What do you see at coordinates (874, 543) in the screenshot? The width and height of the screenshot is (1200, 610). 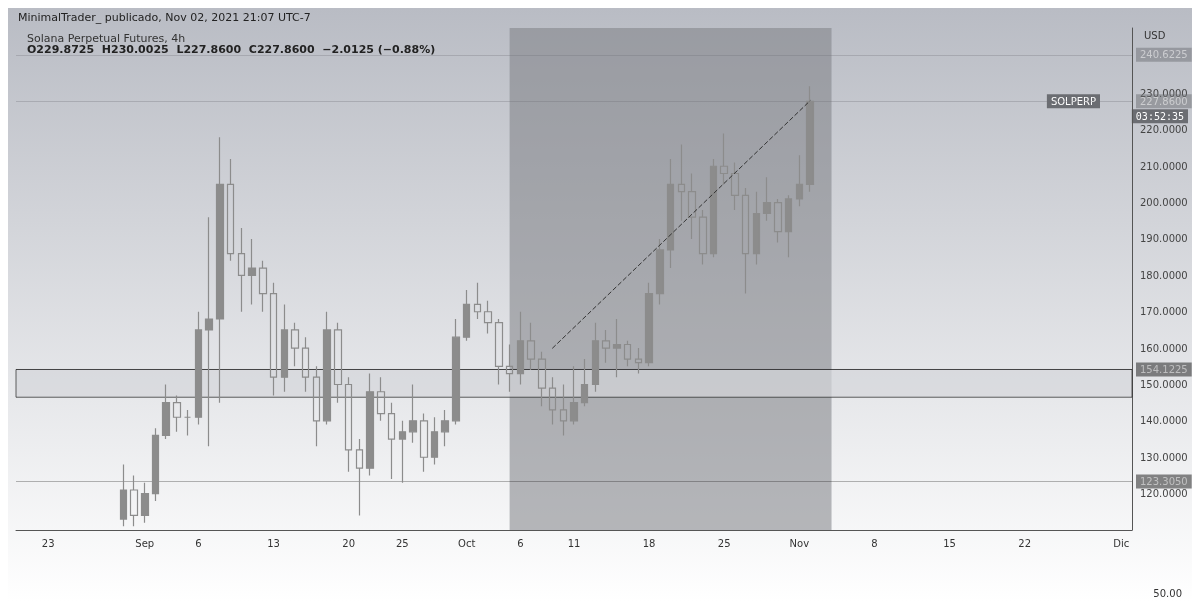 I see `x-tick-label: 8` at bounding box center [874, 543].